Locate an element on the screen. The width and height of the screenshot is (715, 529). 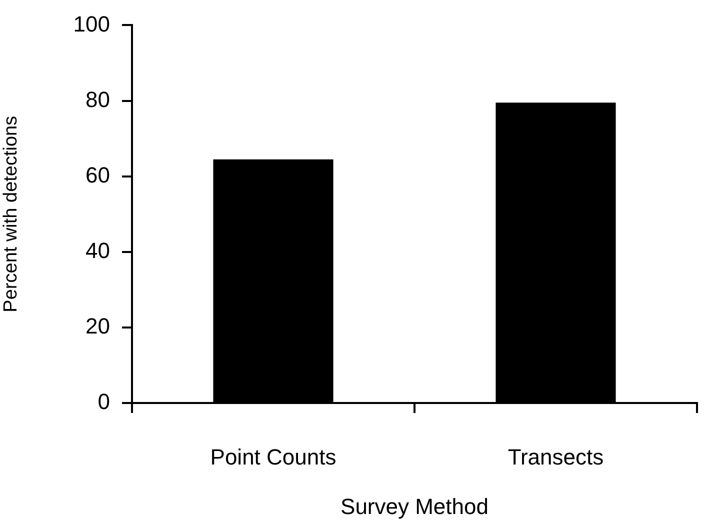
y-tick-label: 40 is located at coordinates (98, 250).